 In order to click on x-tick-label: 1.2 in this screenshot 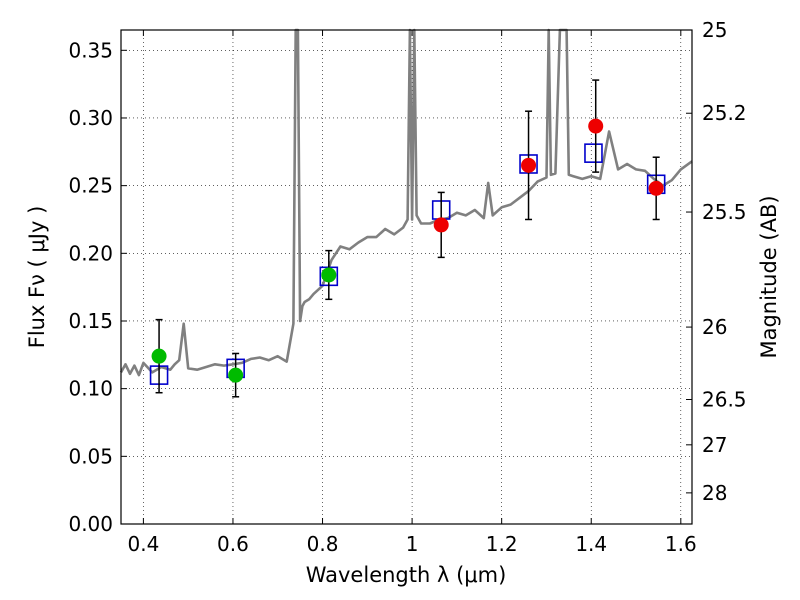, I will do `click(502, 544)`.